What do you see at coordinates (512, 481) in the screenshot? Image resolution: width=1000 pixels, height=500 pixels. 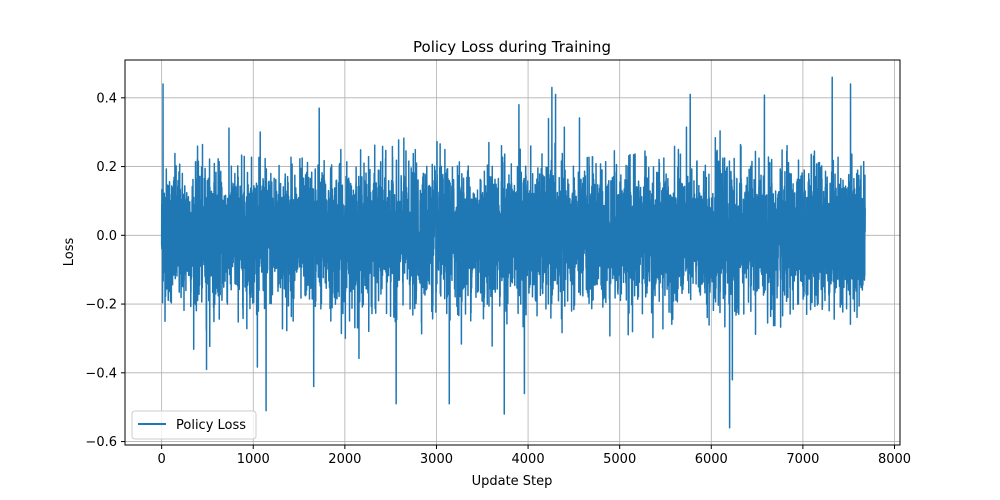 I see `x-axis-label: Update Step` at bounding box center [512, 481].